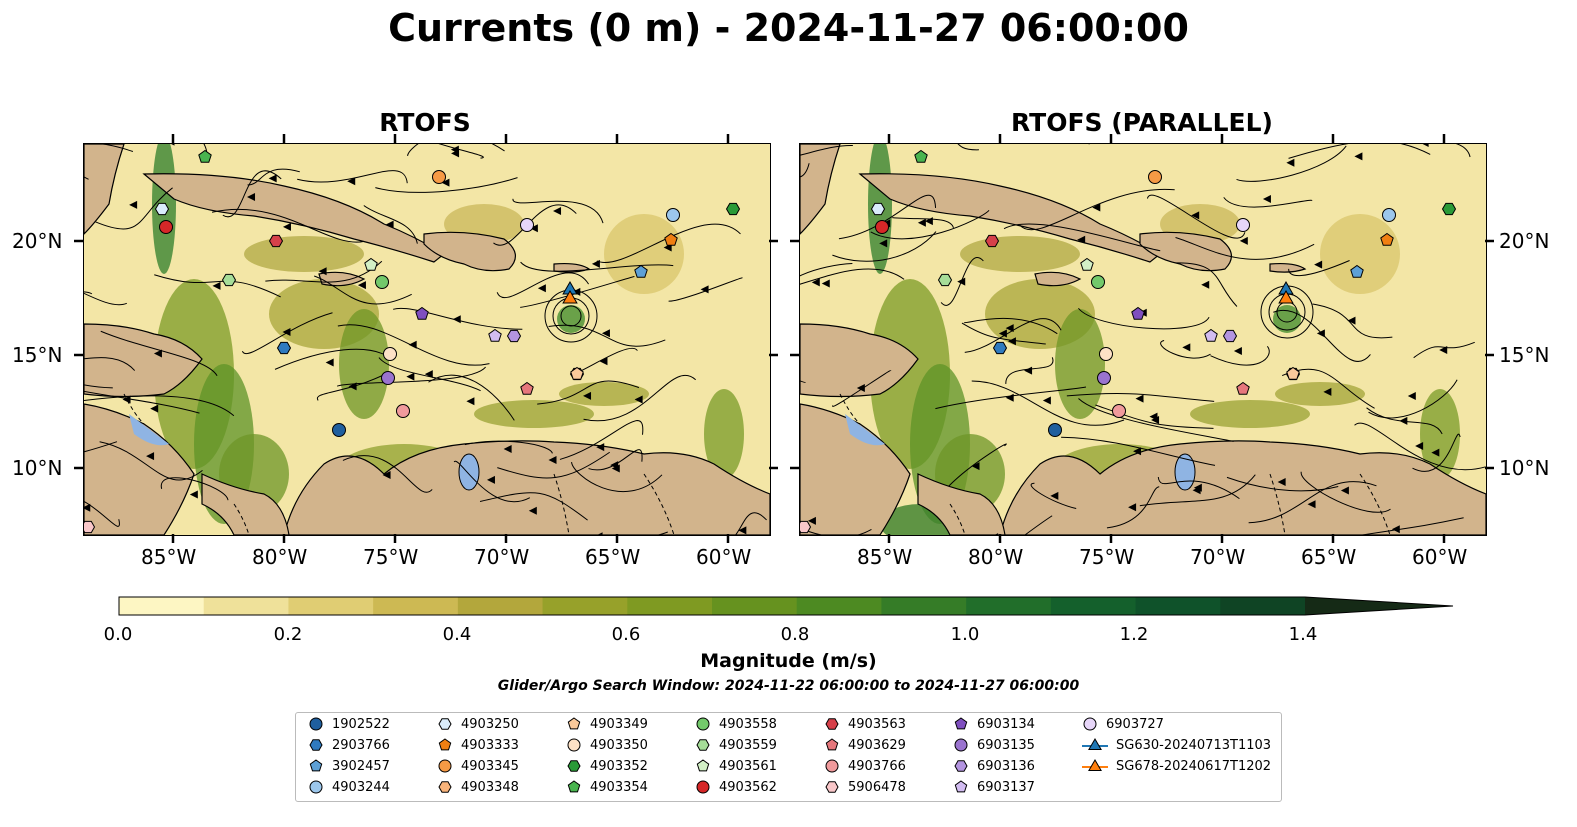 The image size is (1577, 827). What do you see at coordinates (748, 745) in the screenshot?
I see `legend-label: 4903559` at bounding box center [748, 745].